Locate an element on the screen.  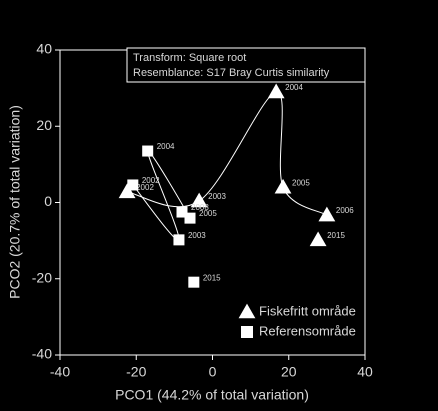
annotation-text: Transform: Square root is located at coordinates (189, 58).